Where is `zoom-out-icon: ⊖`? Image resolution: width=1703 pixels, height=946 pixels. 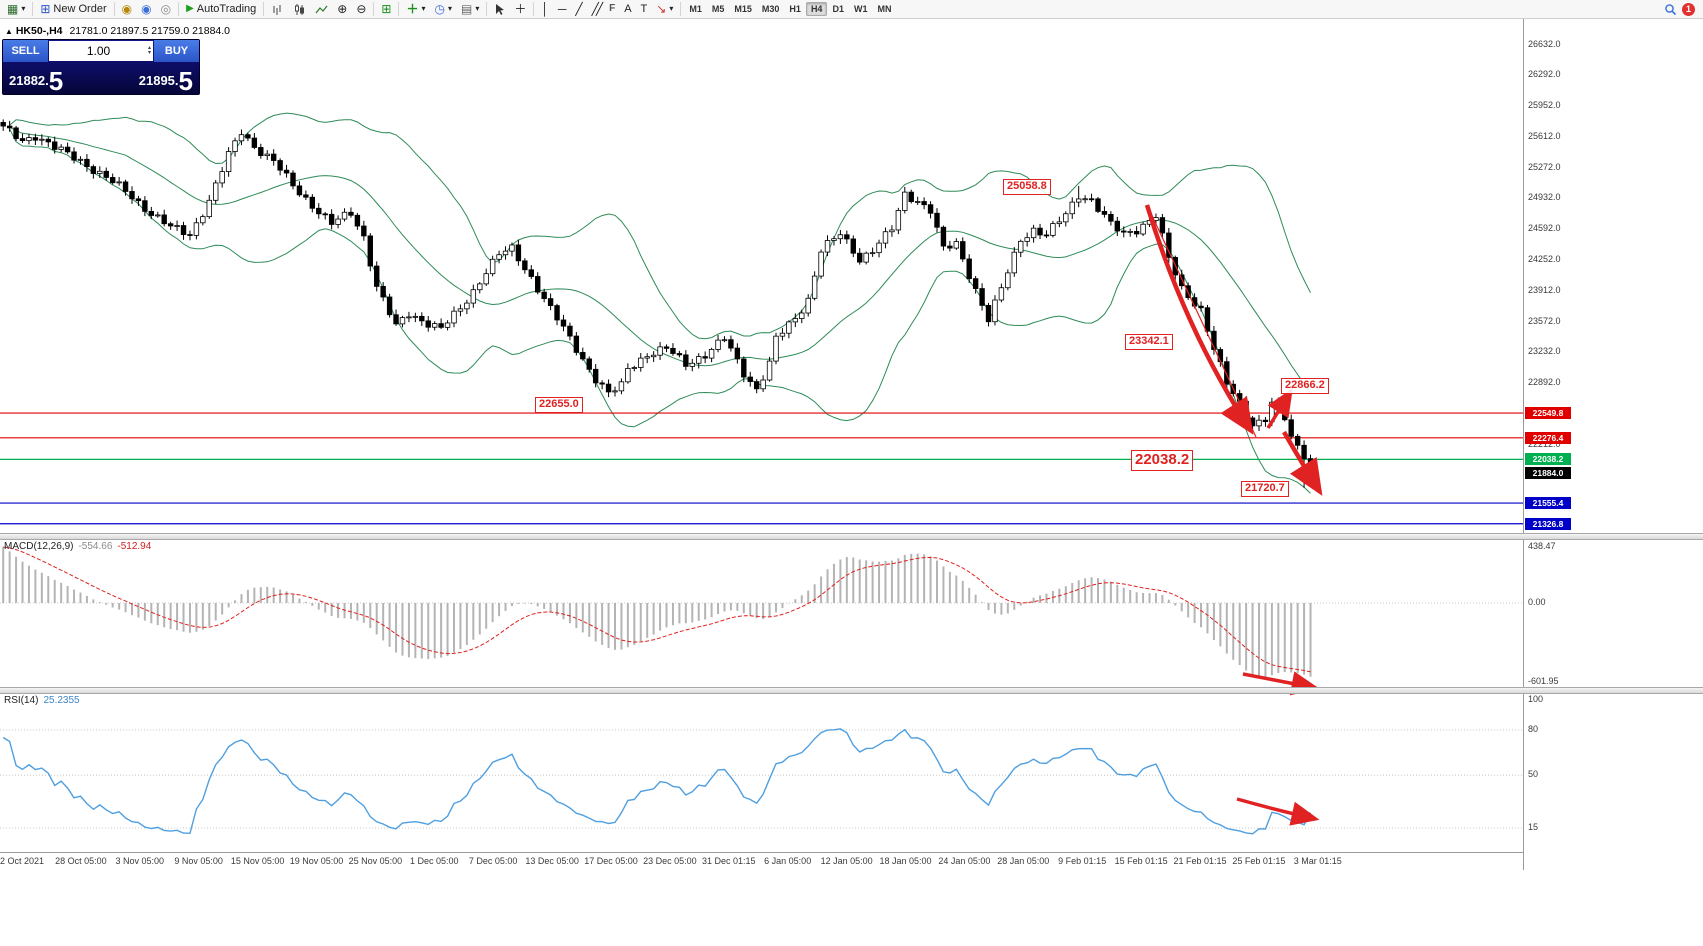
zoom-out-icon: ⊖ is located at coordinates (361, 9).